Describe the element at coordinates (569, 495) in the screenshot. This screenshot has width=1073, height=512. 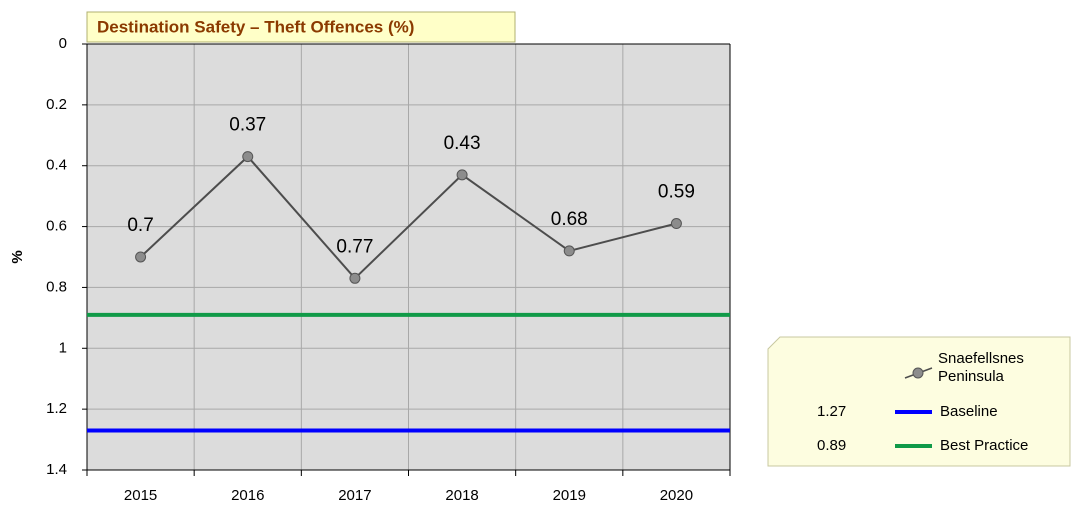
I see `x-tick-label: 2019` at that location.